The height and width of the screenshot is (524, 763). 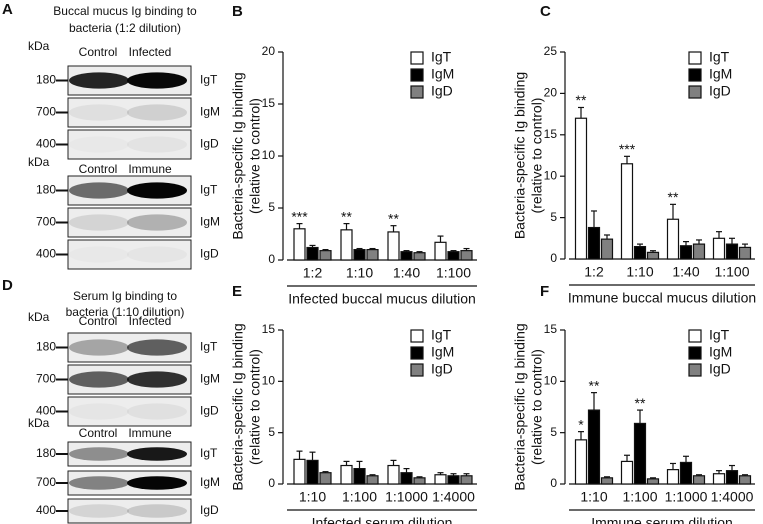 I want to click on x-tick-label: 1:40, so click(x=685, y=272).